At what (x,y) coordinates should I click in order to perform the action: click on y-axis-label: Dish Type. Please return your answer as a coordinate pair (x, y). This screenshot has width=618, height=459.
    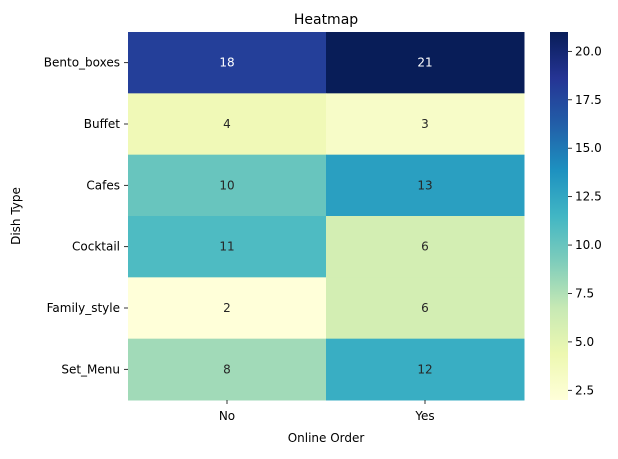
    Looking at the image, I should click on (16, 216).